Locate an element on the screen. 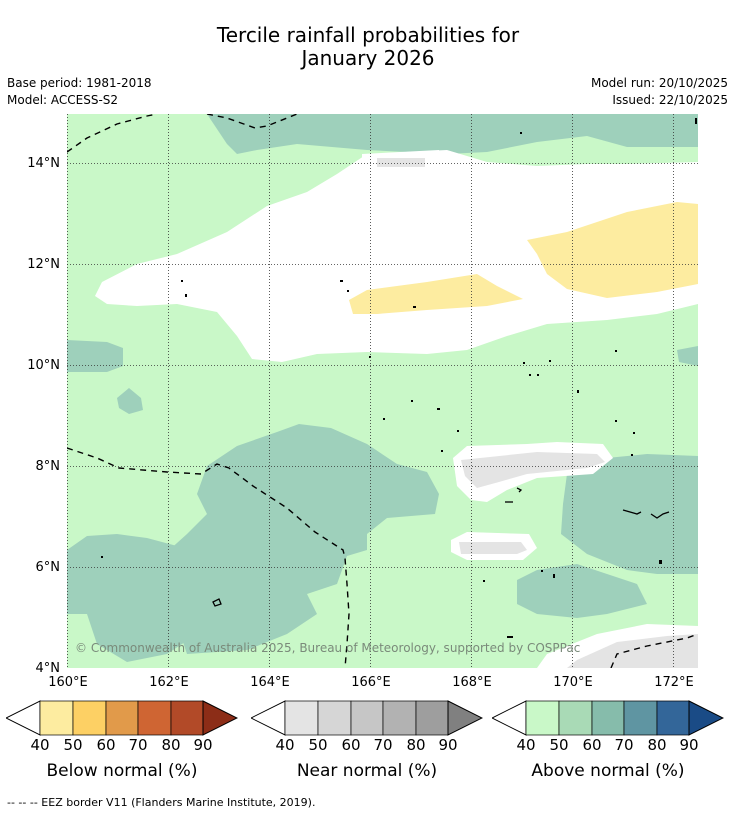 The height and width of the screenshot is (816, 736). near-tick: 90 is located at coordinates (448, 745).